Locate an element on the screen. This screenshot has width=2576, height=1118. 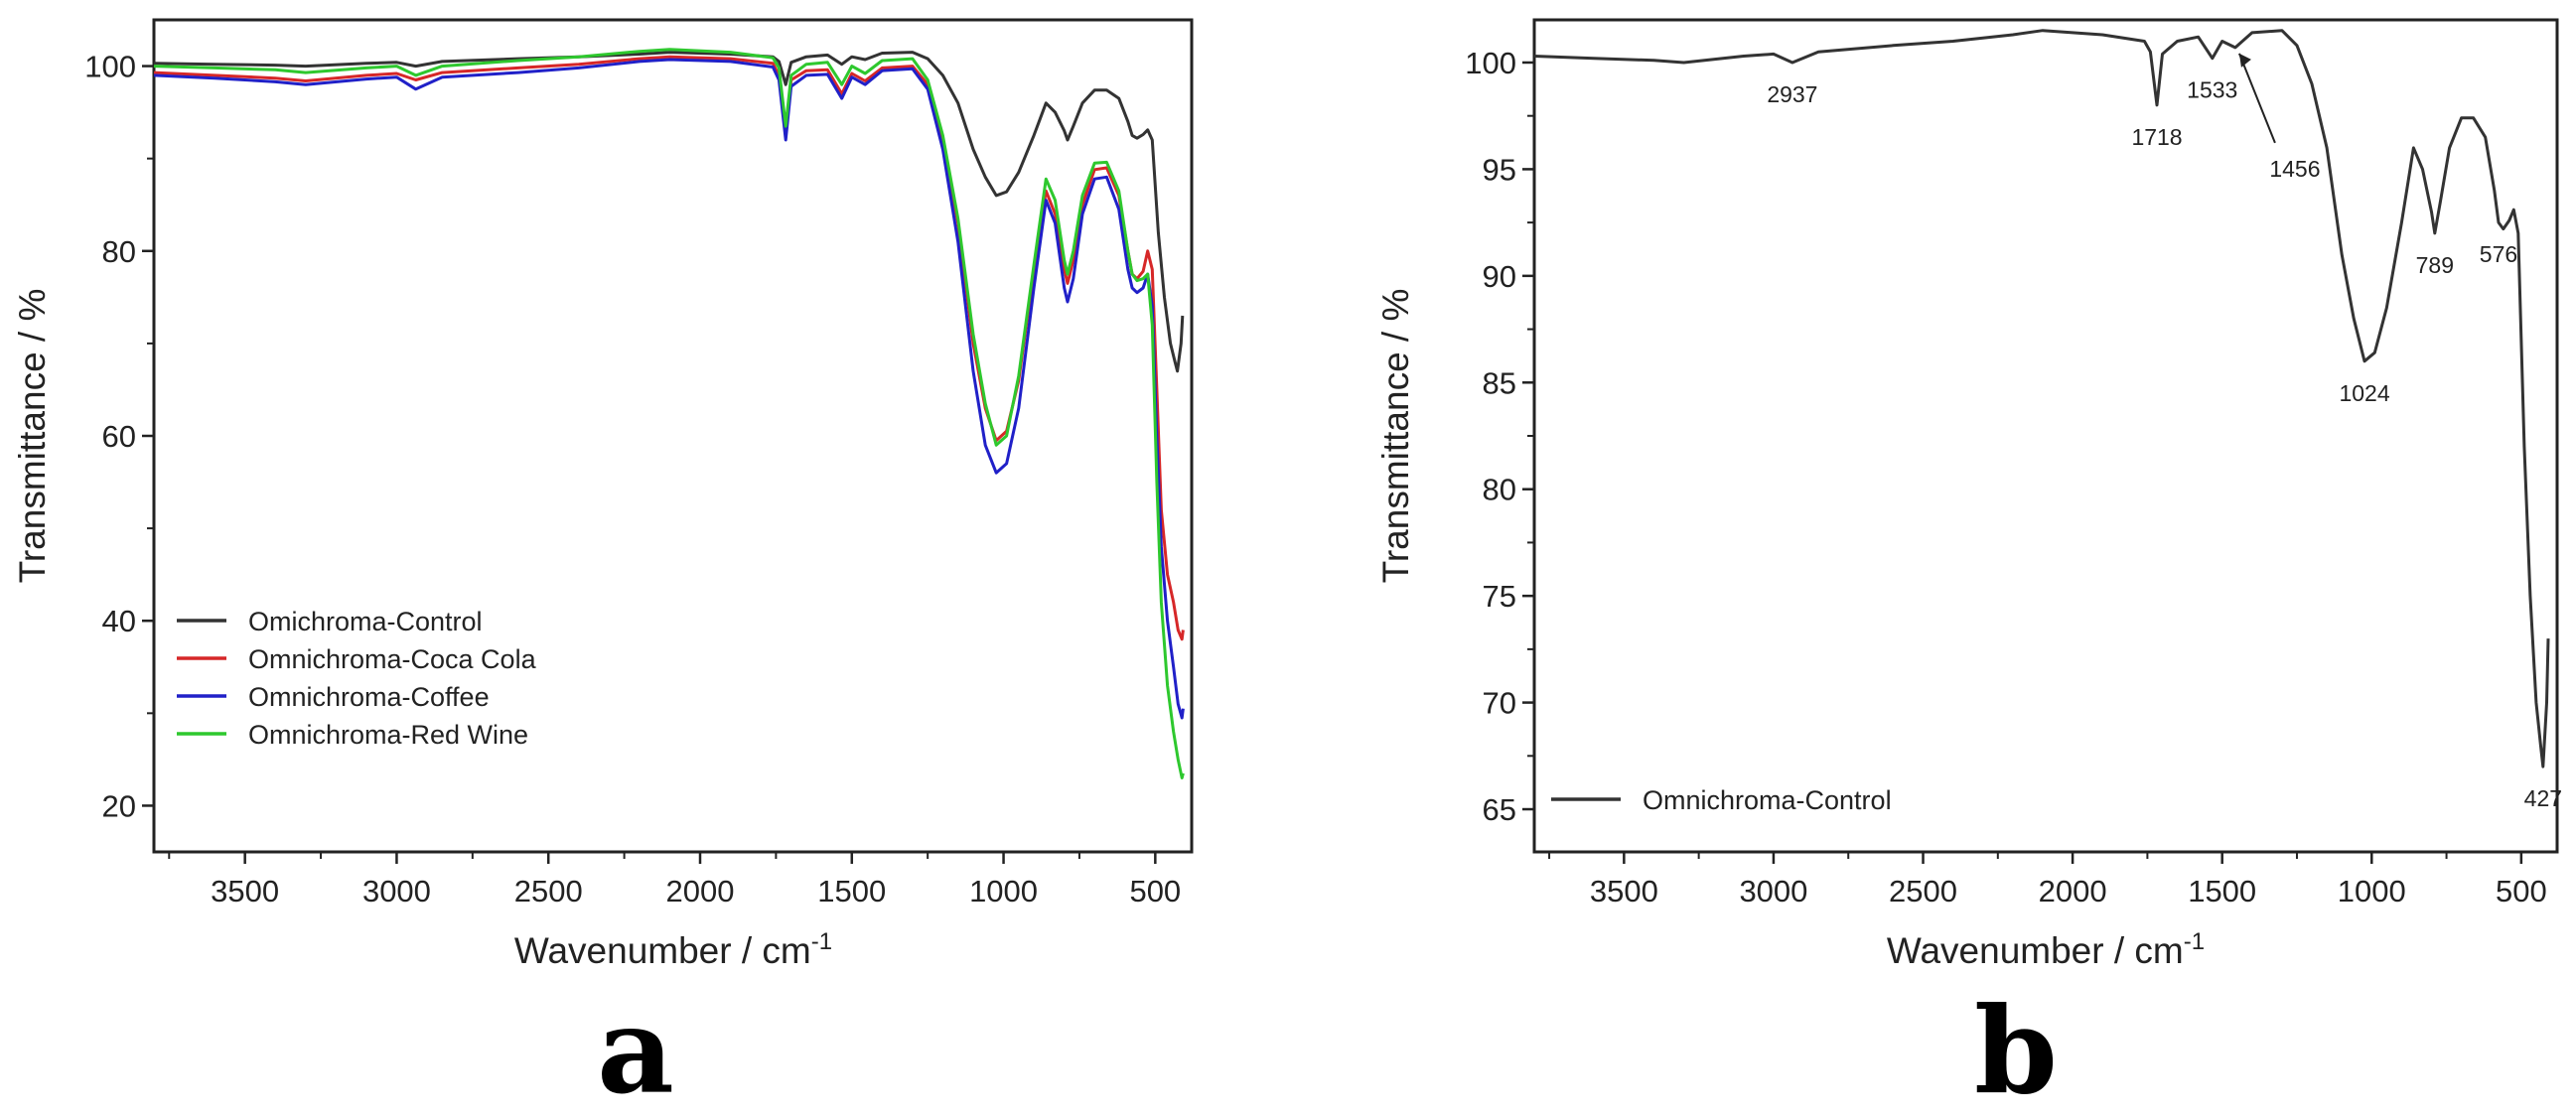
panel-a-x-axis-label-sup: -1 is located at coordinates (822, 941).